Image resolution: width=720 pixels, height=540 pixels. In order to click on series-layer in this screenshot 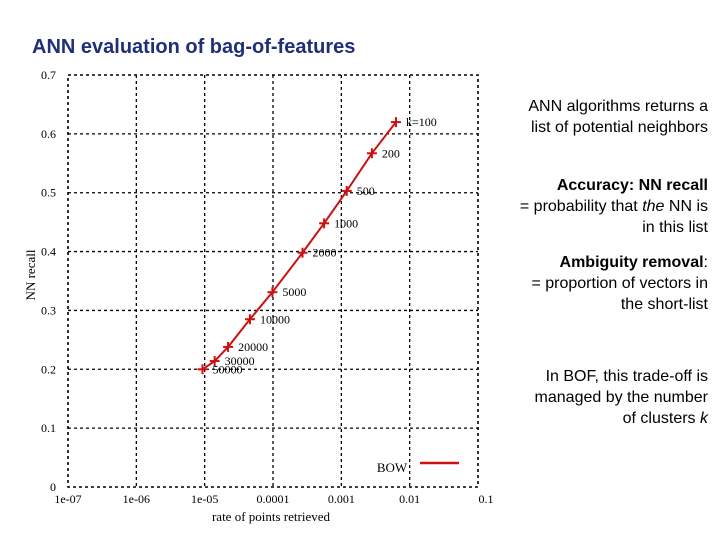, I will do `click(299, 246)`.